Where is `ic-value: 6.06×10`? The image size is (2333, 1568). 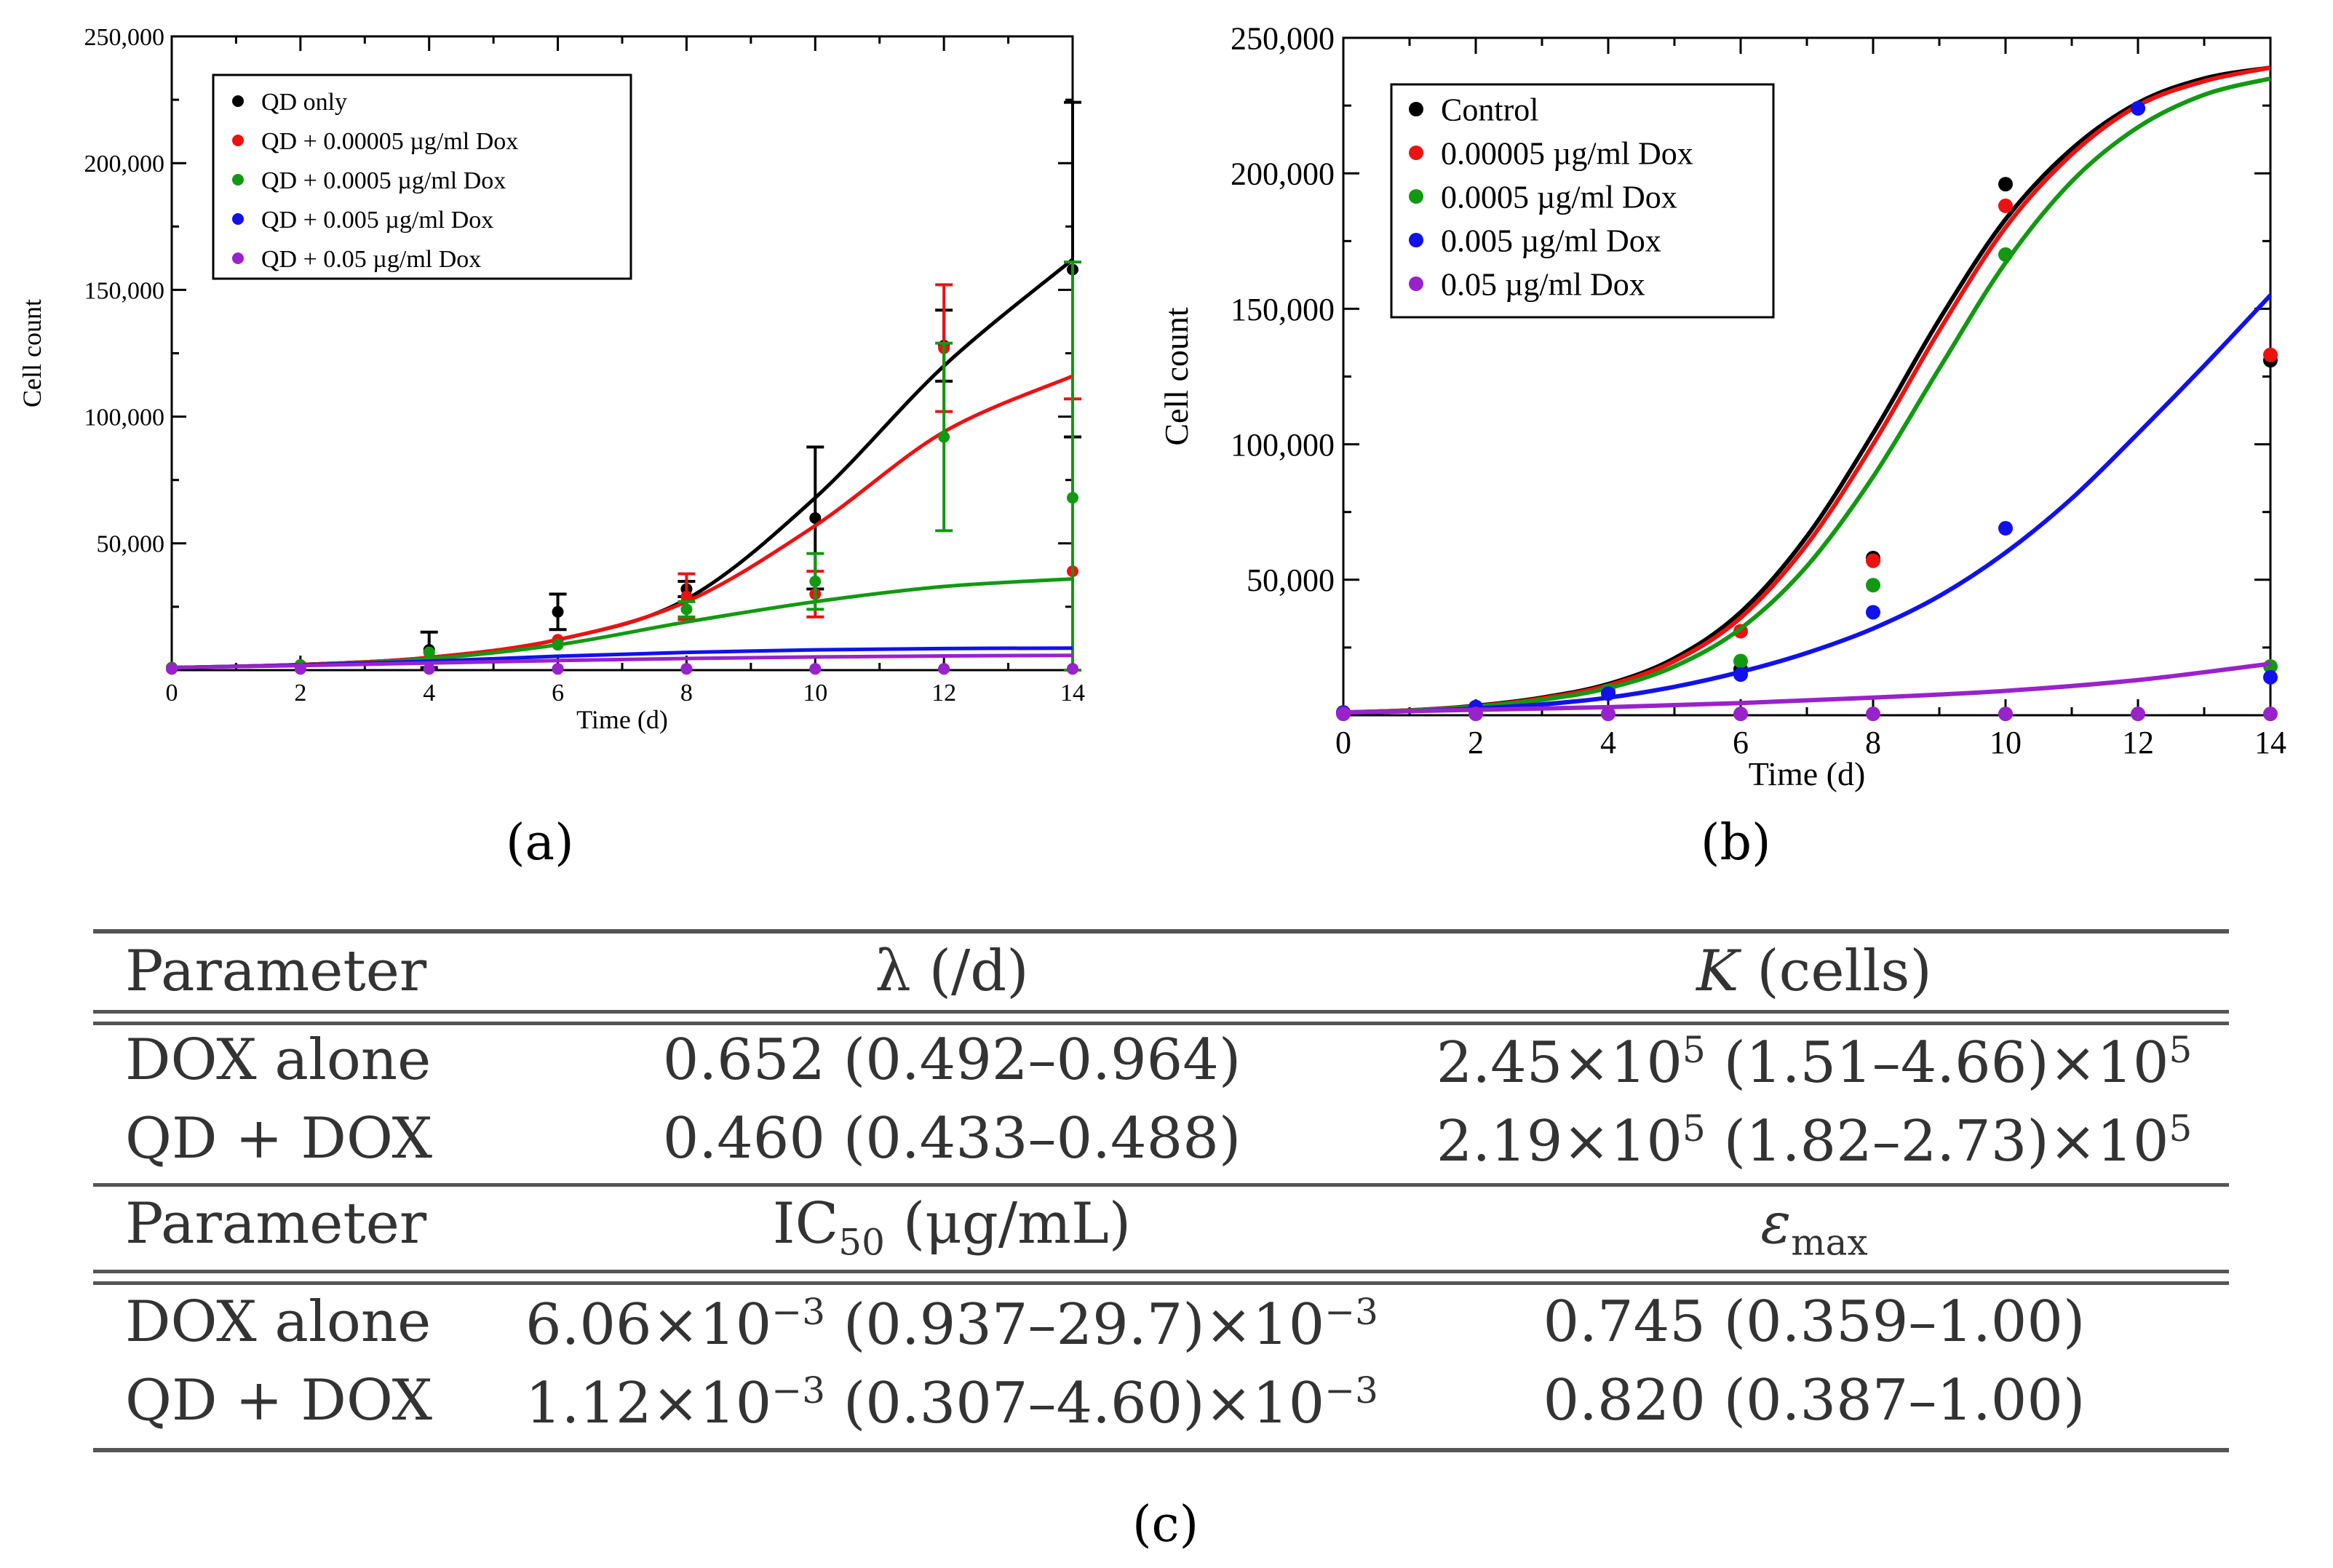
ic-value: 6.06×10 is located at coordinates (648, 1325).